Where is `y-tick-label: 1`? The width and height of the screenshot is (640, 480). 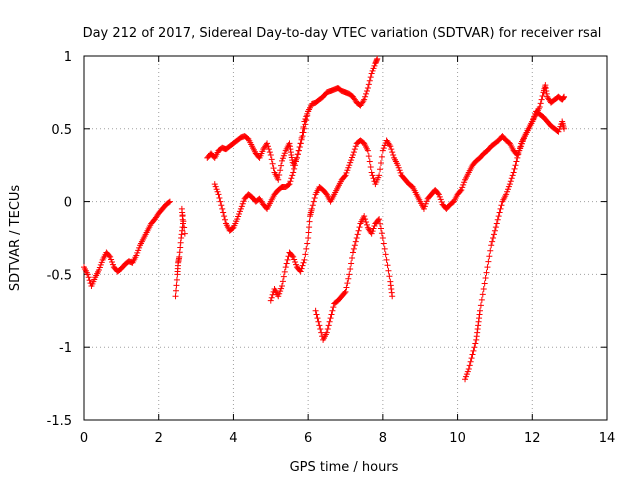
y-tick-label: 1 is located at coordinates (68, 57).